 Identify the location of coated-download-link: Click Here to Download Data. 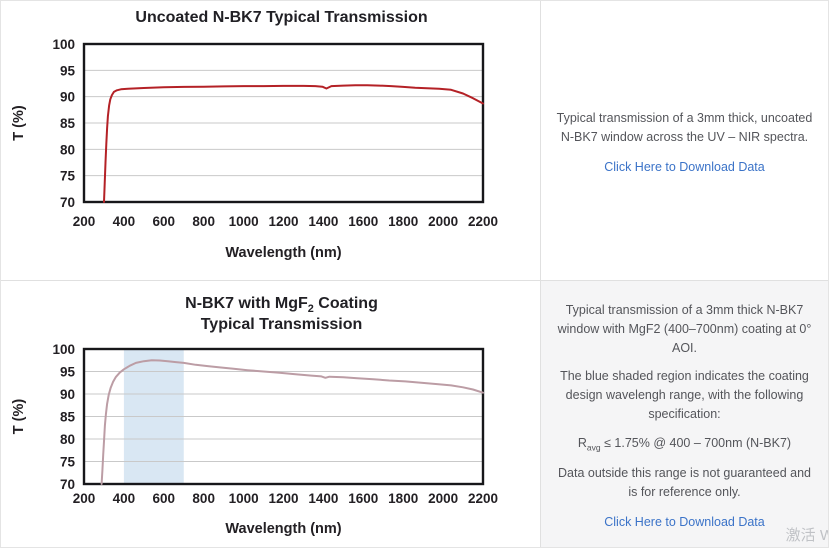
(684, 522).